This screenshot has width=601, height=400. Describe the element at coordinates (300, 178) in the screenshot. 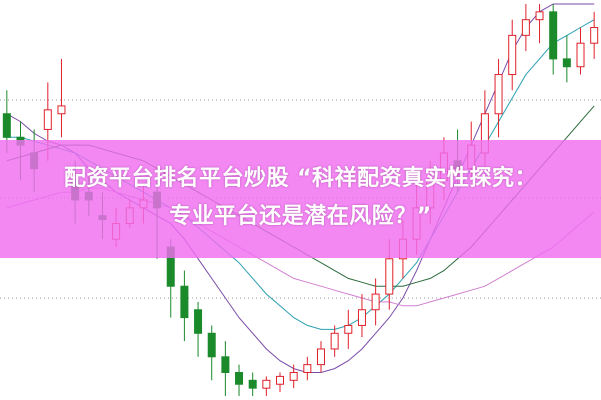

I see `title-line-1: 配资平台排名平台炒股 “科祥配资真实性探究：` at that location.